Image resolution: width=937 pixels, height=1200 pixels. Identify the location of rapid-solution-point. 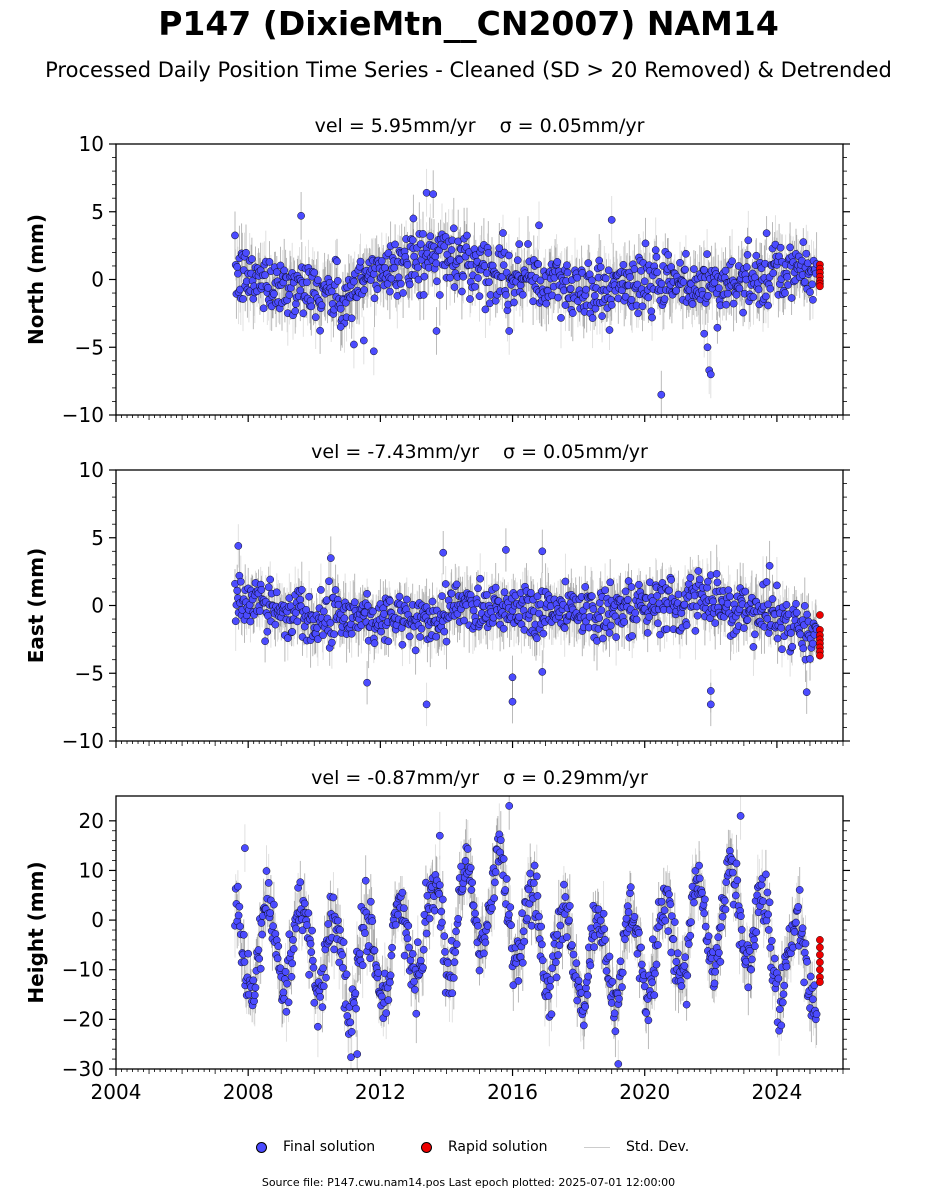
(820, 615).